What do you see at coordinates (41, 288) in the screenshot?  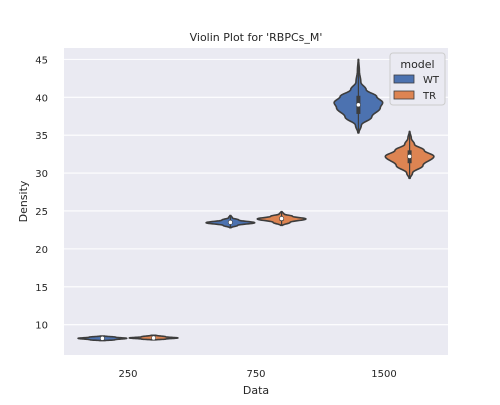 I see `y-tick-label: 15` at bounding box center [41, 288].